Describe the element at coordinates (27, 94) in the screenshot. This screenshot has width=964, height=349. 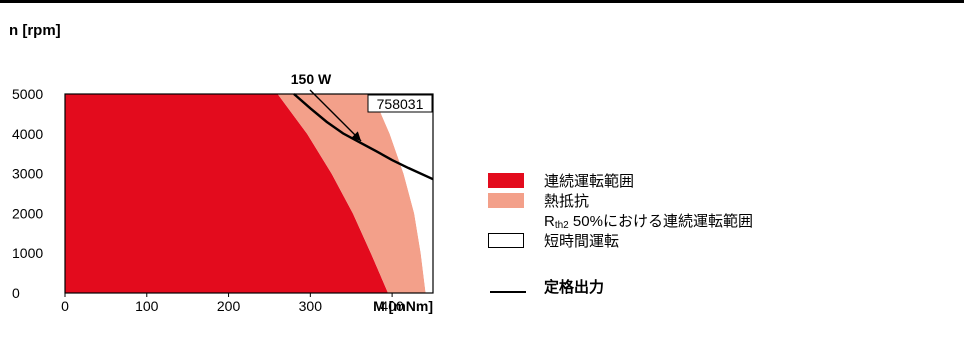
I see `y-tick-label: 5000` at that location.